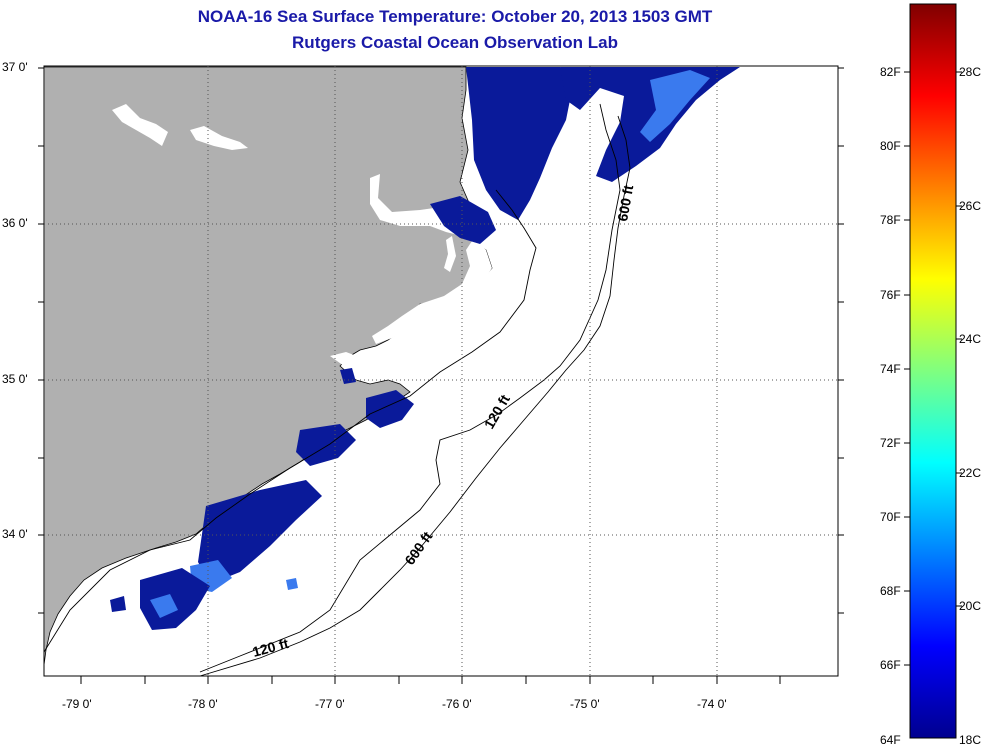  Describe the element at coordinates (330, 704) in the screenshot. I see `lon-label-77: -77 0'` at that location.